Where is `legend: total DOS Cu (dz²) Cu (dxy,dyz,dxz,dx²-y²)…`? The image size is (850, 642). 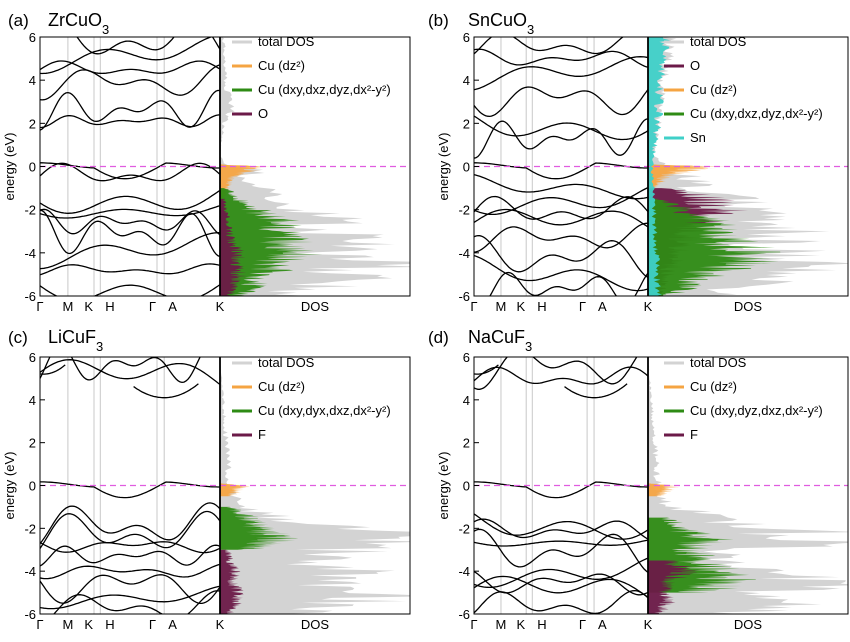 legend: total DOS Cu (dz²) Cu (dxy,dyz,dxz,dx²-y²)… is located at coordinates (743, 398).